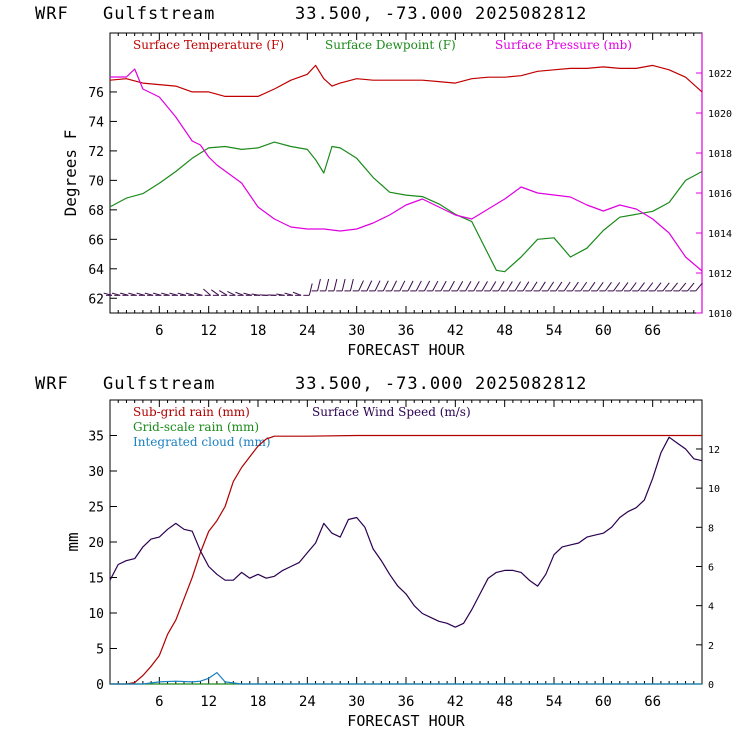  Describe the element at coordinates (191, 412) in the screenshot. I see `legend-entry: Sub-grid rain (mm)` at that location.